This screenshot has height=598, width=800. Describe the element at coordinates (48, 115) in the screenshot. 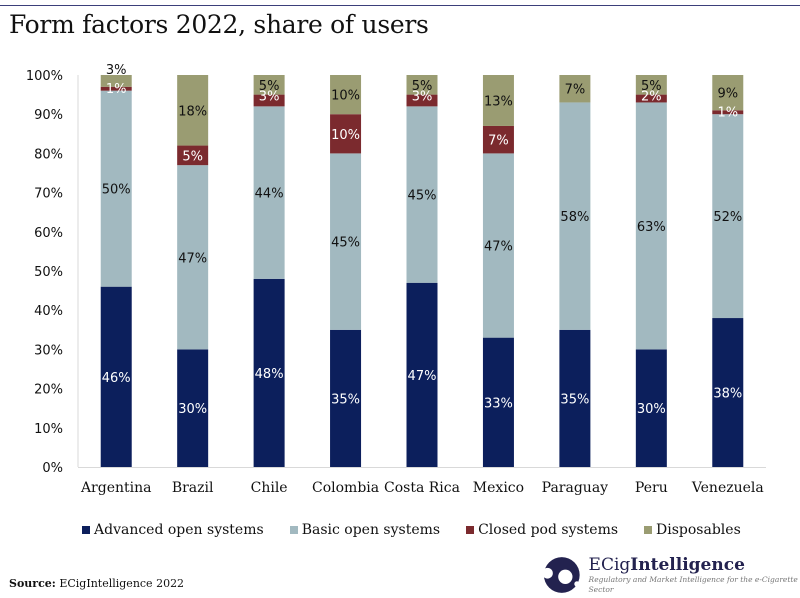

I see `y-tick-label: 90%` at that location.